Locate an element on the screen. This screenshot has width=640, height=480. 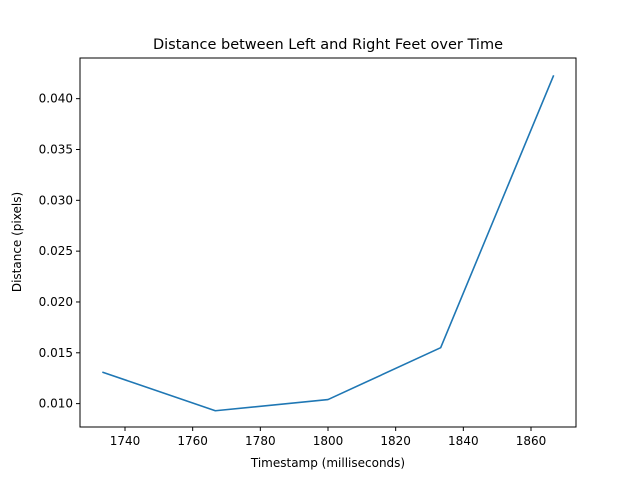
x-tick-label: 1820 is located at coordinates (395, 441).